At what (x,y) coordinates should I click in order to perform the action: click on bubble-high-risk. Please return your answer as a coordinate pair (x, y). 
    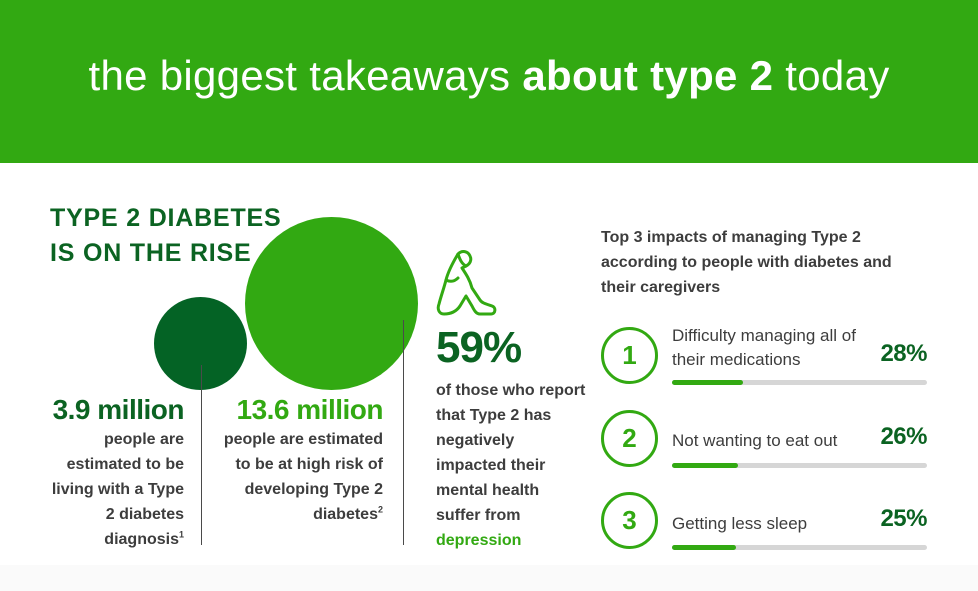
    Looking at the image, I should click on (331, 303).